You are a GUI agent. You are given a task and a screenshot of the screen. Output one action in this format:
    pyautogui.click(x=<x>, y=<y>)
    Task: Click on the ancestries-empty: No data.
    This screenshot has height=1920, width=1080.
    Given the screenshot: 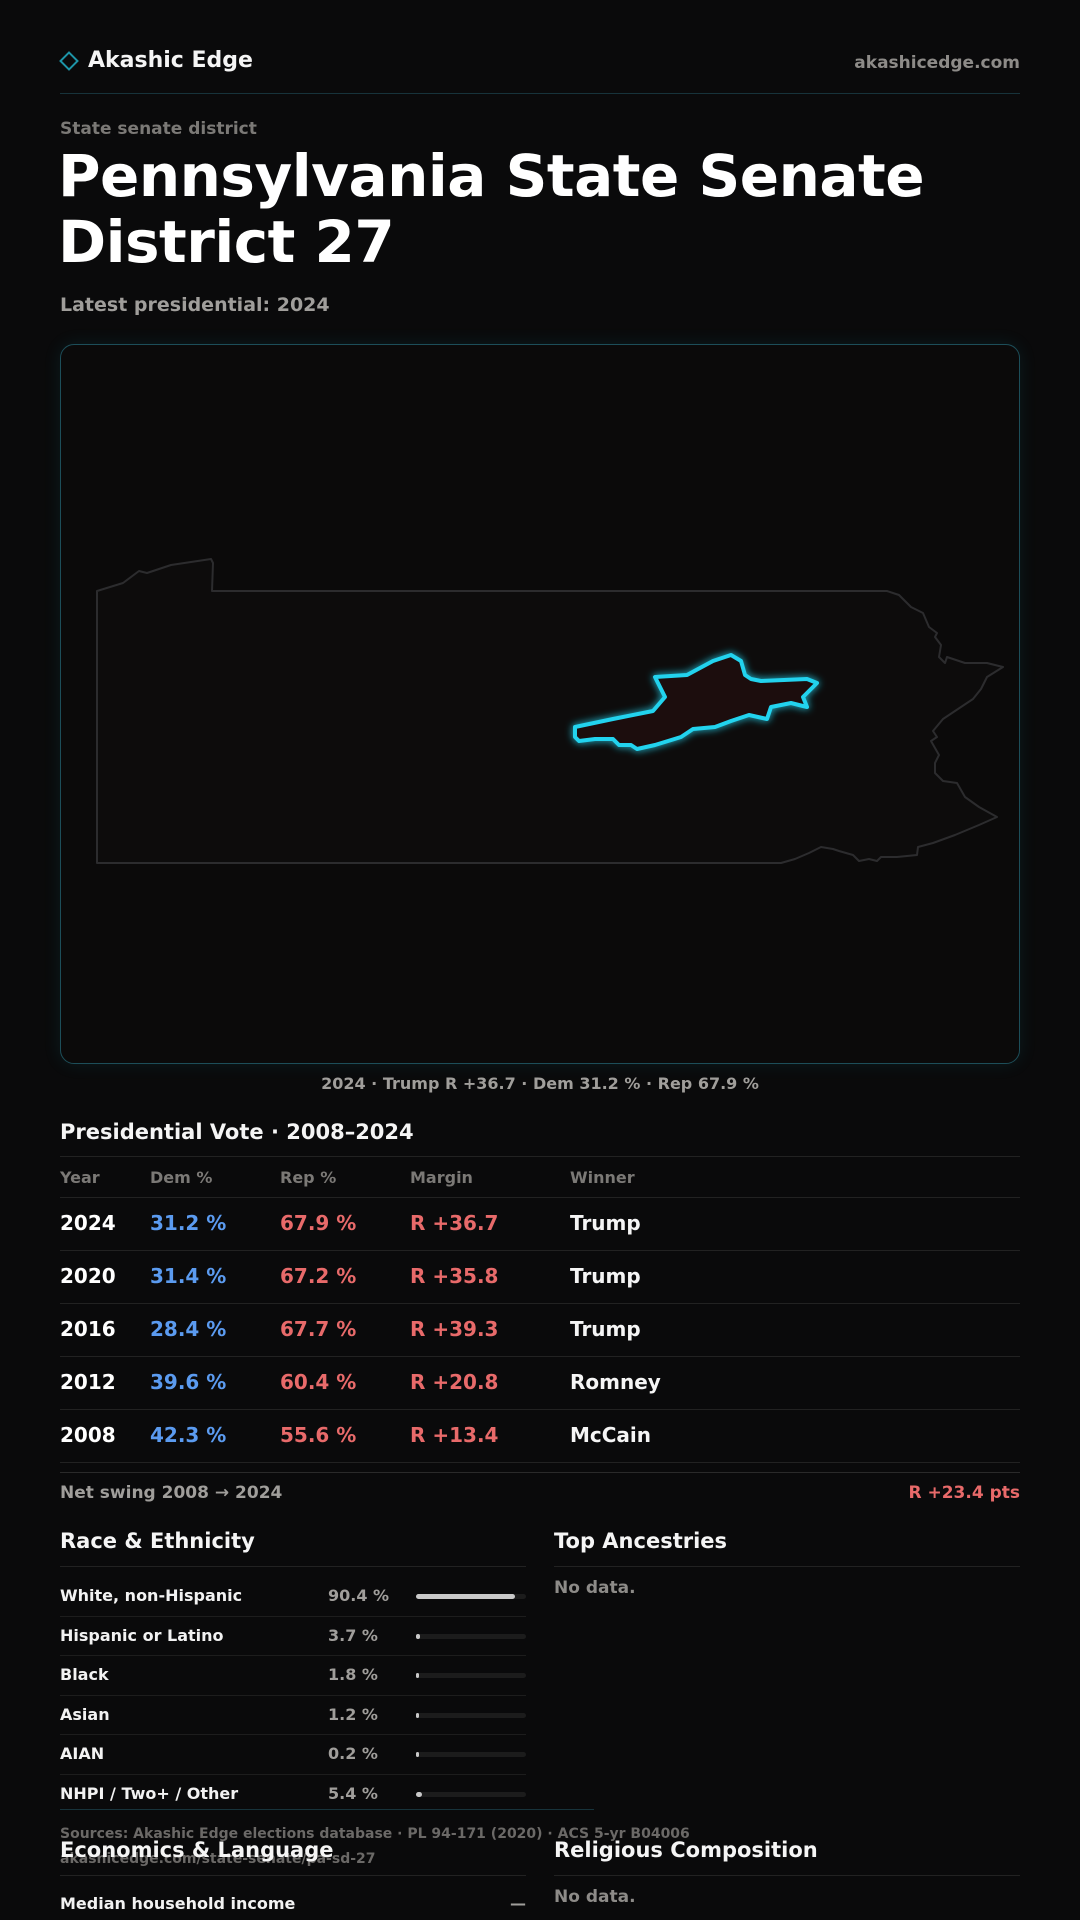 What is the action you would take?
    pyautogui.click(x=595, y=1588)
    